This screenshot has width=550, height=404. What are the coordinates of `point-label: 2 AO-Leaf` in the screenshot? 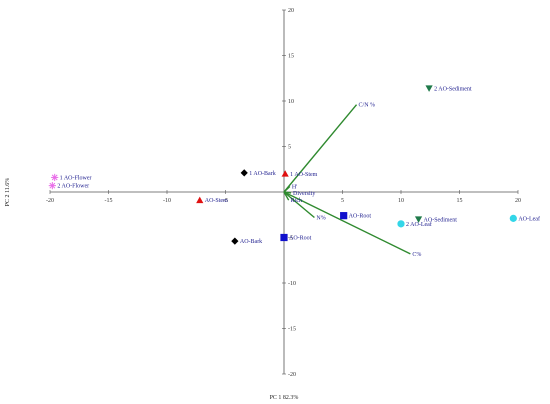 It's located at (419, 224).